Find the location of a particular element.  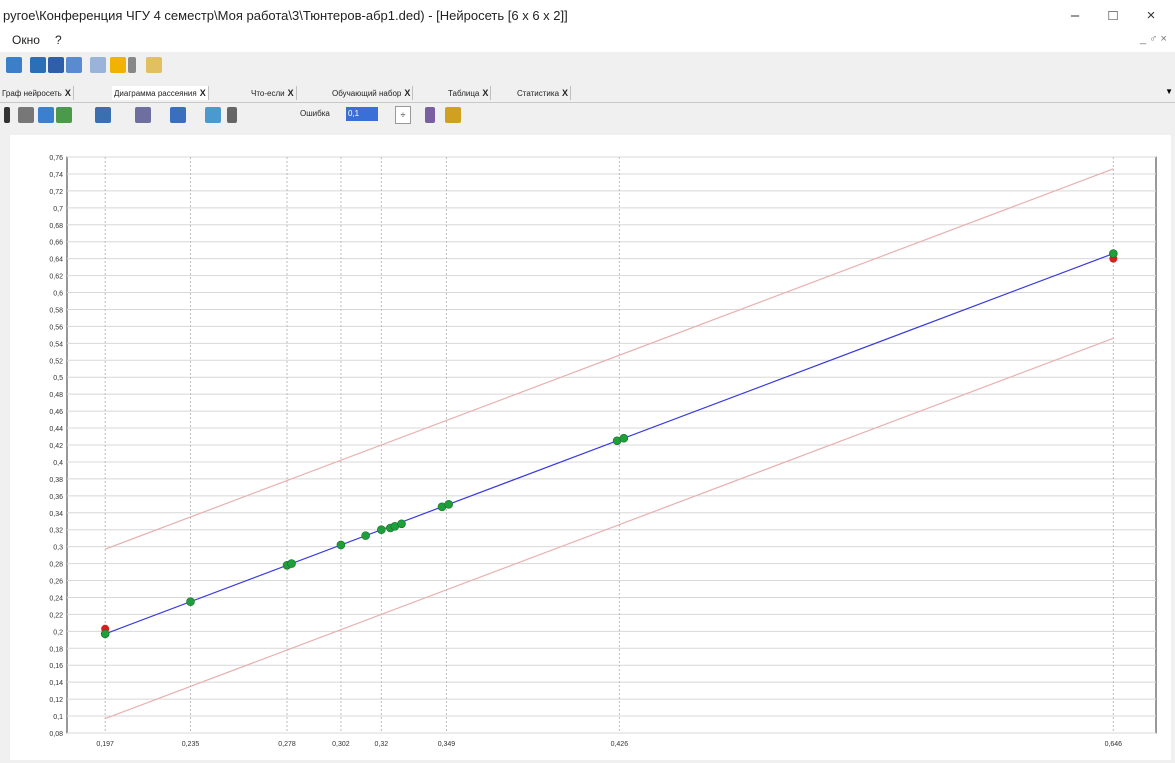

minimize-button: – is located at coordinates (1075, 15).